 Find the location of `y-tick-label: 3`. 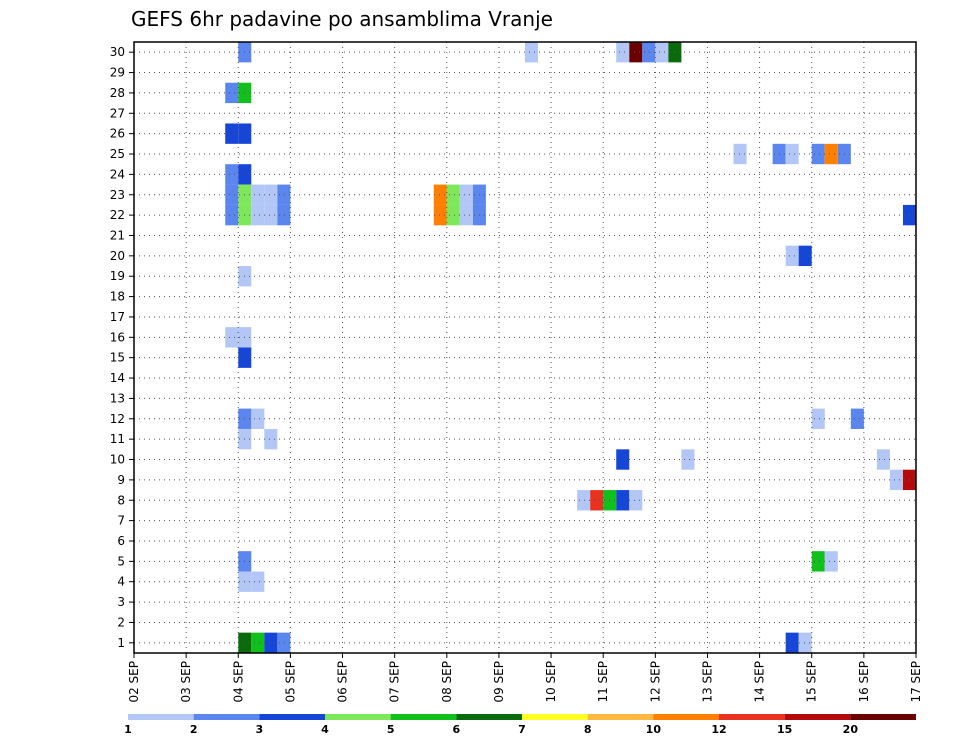

y-tick-label: 3 is located at coordinates (121, 602).